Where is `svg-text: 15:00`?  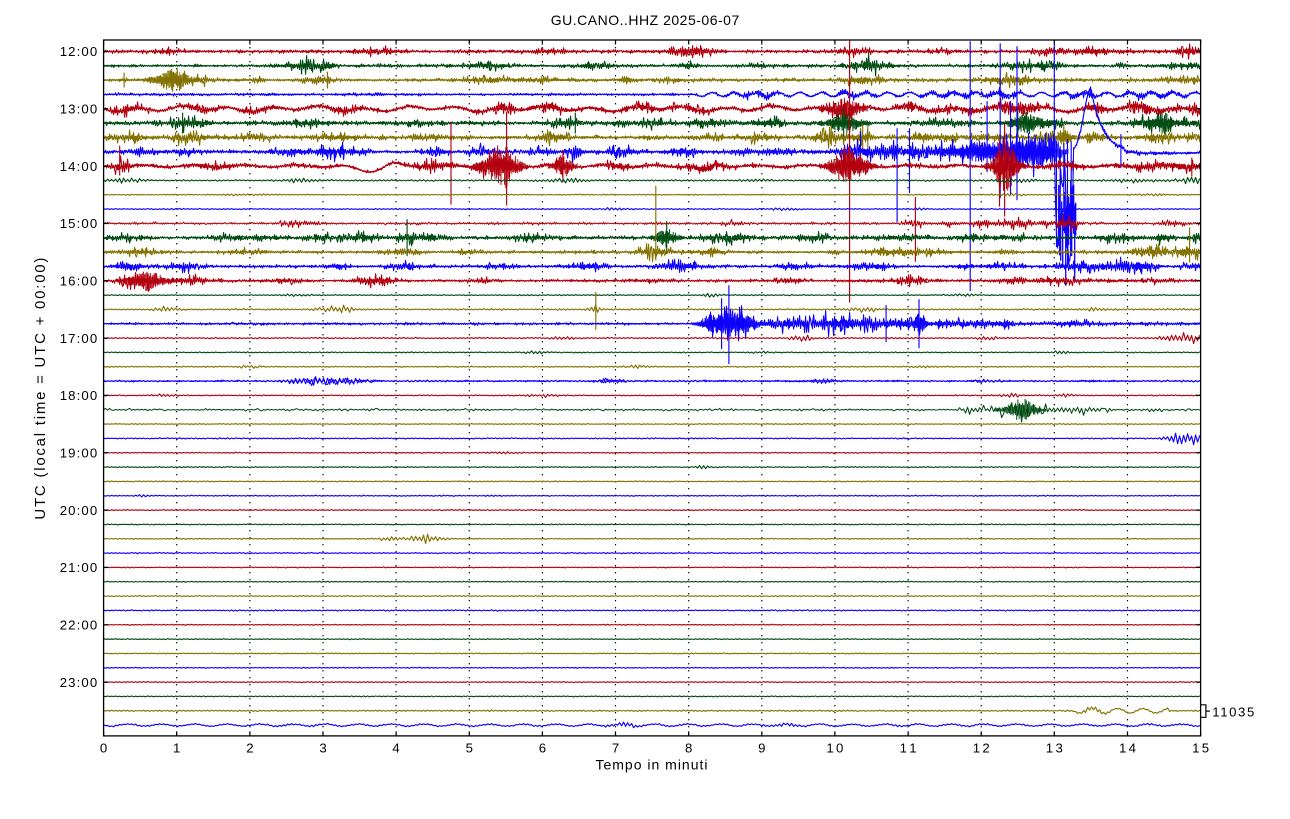
svg-text: 15:00 is located at coordinates (79, 223).